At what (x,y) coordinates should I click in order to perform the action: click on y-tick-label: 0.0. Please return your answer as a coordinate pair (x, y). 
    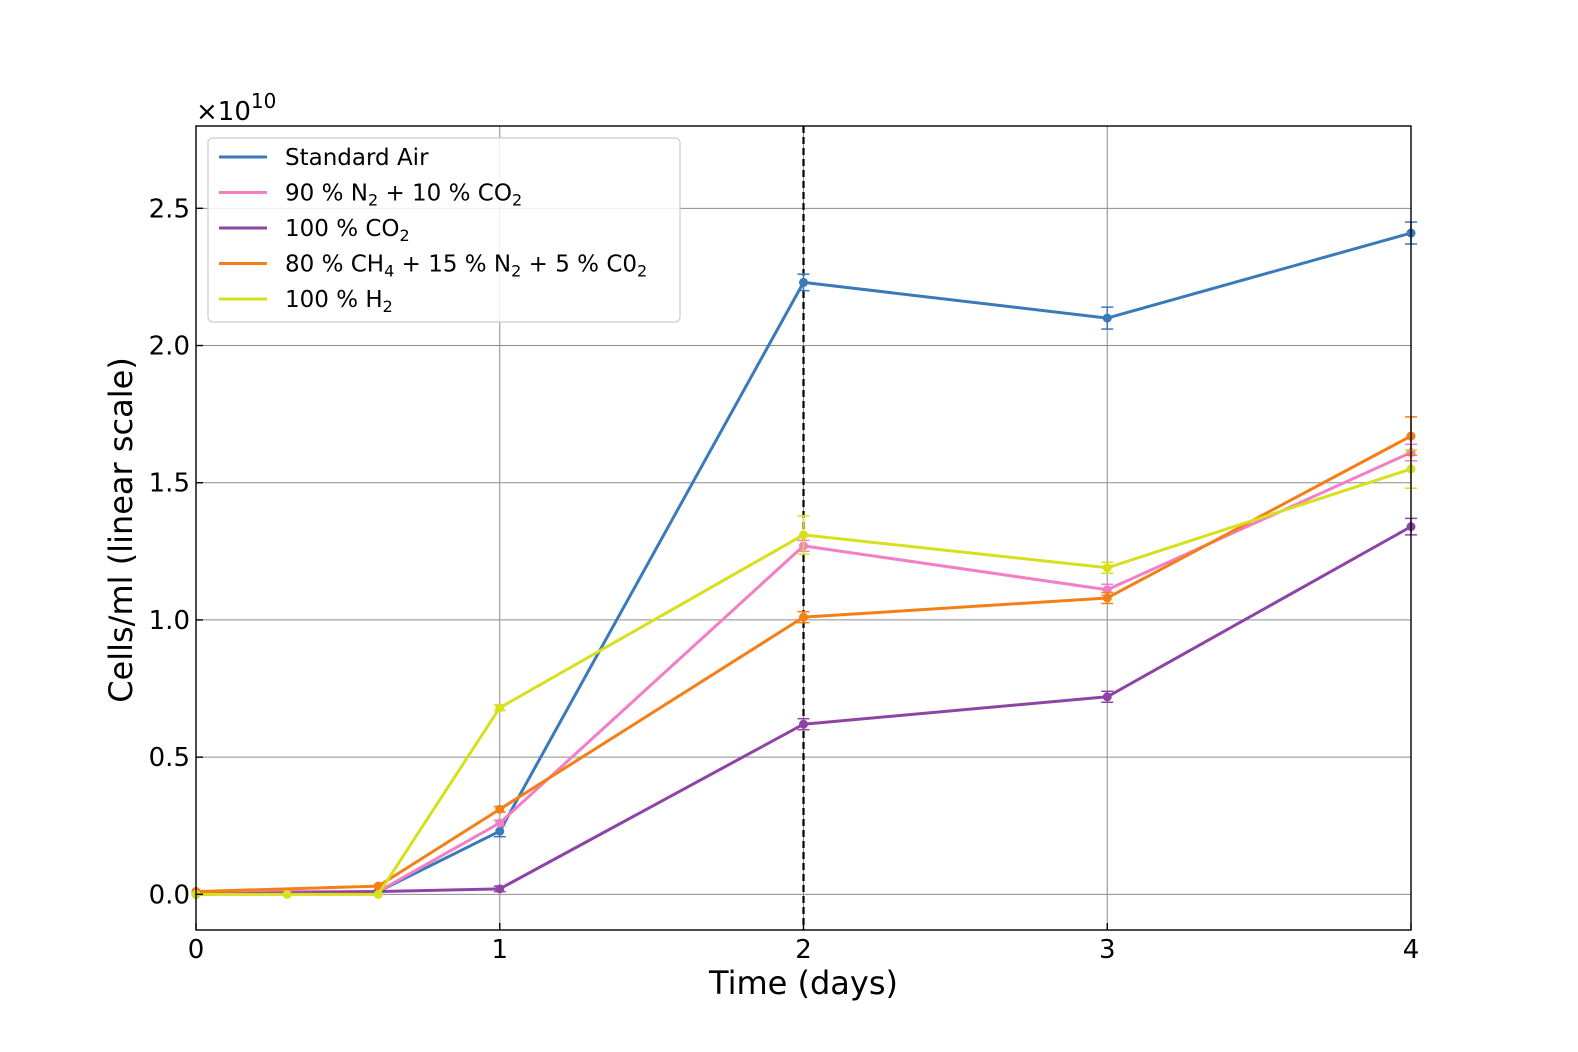
    Looking at the image, I should click on (169, 895).